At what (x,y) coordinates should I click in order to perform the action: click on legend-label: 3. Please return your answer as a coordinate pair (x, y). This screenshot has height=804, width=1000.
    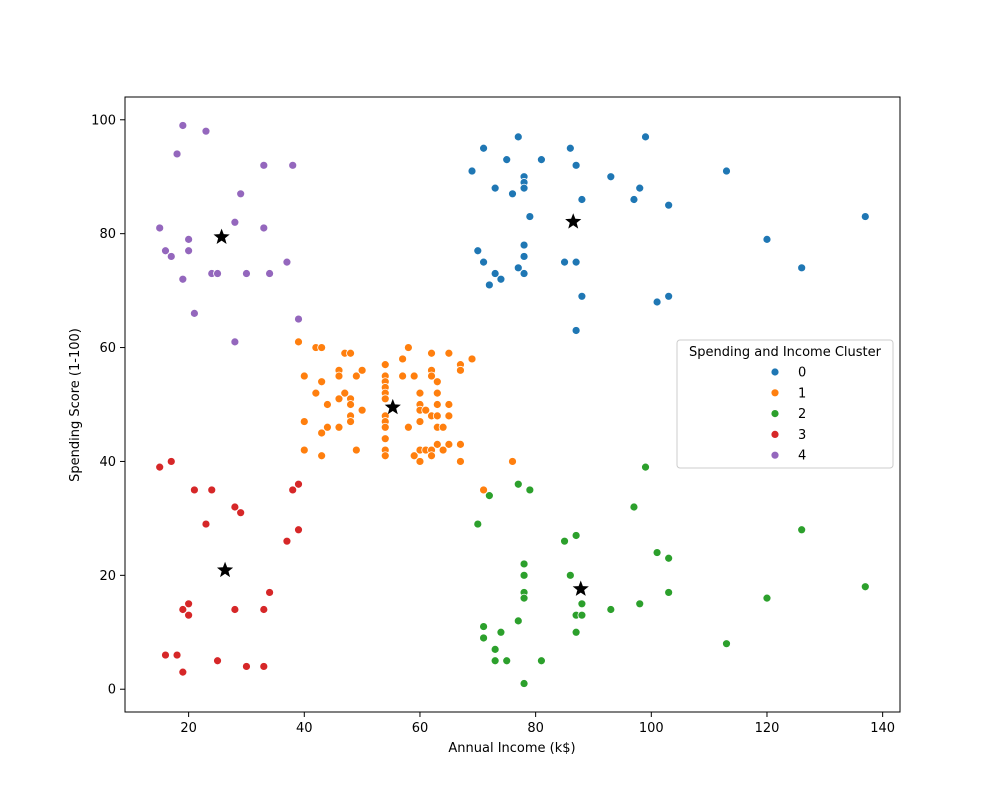
    Looking at the image, I should click on (802, 435).